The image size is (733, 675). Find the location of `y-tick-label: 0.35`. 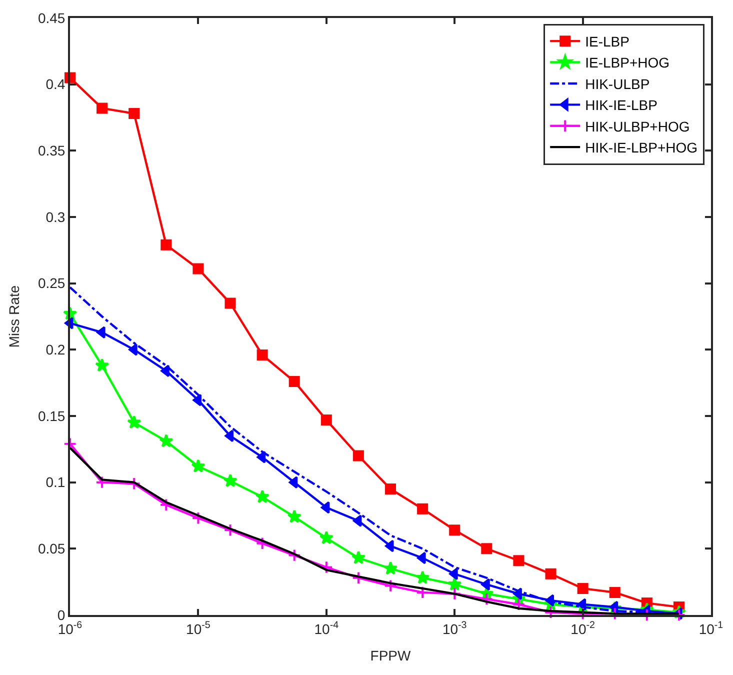

y-tick-label: 0.35 is located at coordinates (52, 150).